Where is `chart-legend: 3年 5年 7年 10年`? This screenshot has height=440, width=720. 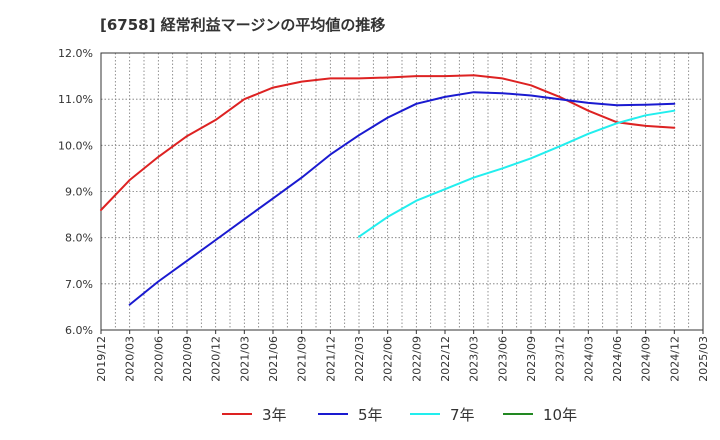 chart-legend: 3年 5年 7年 10年 is located at coordinates (360, 414).